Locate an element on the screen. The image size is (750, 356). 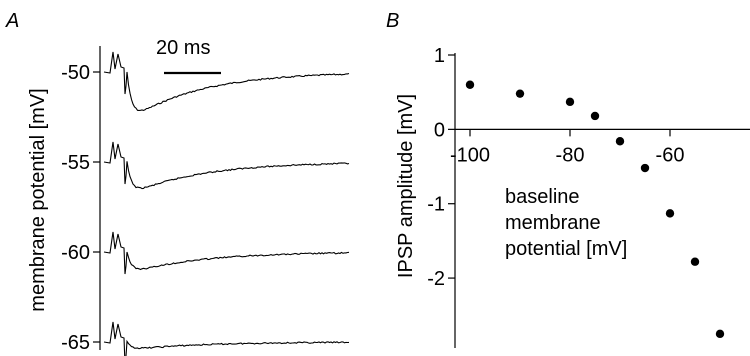
panel-a-tick-label: -55 is located at coordinates (75, 163).